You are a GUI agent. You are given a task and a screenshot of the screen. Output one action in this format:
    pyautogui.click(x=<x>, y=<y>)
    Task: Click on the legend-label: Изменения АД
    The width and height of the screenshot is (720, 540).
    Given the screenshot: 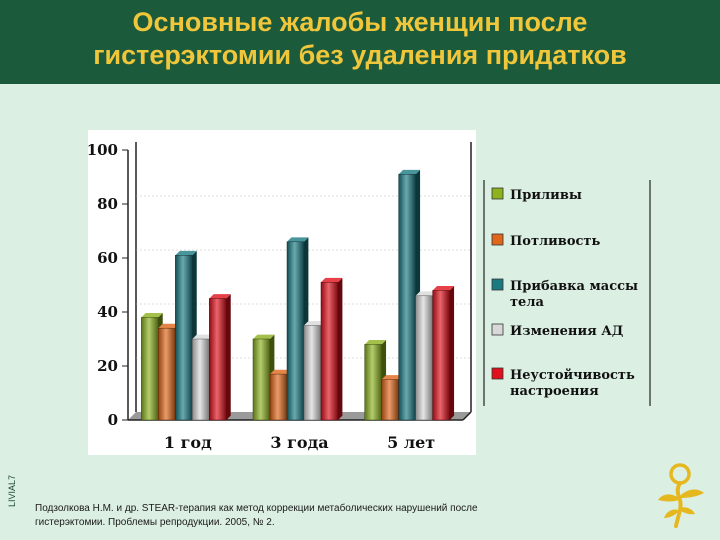 What is the action you would take?
    pyautogui.click(x=566, y=331)
    